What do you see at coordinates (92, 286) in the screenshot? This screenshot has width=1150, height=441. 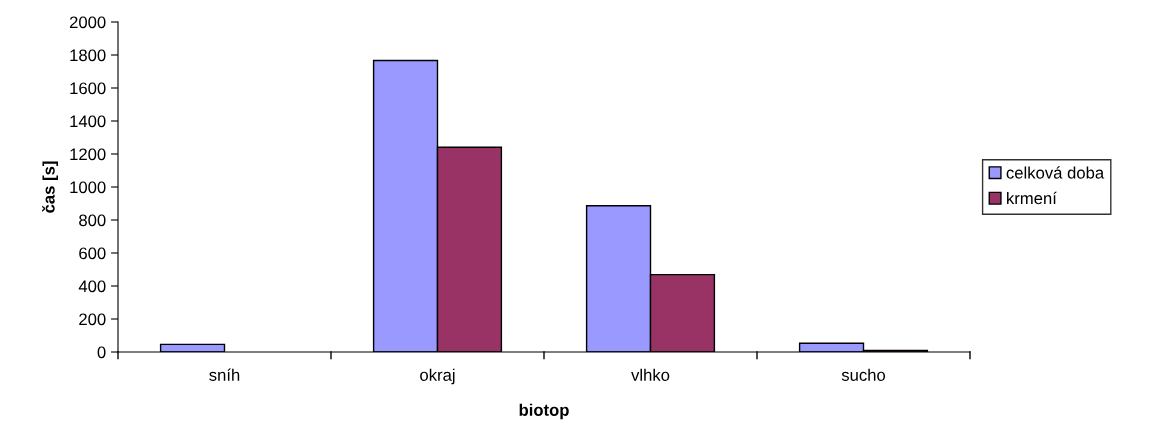 I see `y-tick-label: 400` at bounding box center [92, 286].